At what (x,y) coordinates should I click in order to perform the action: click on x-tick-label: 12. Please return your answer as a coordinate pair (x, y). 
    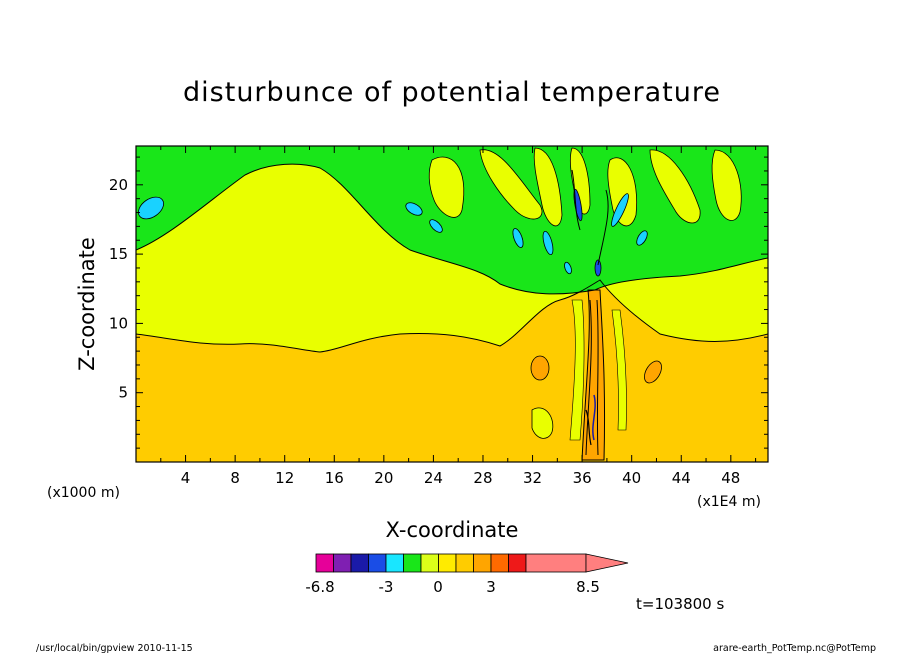
    Looking at the image, I should click on (284, 478).